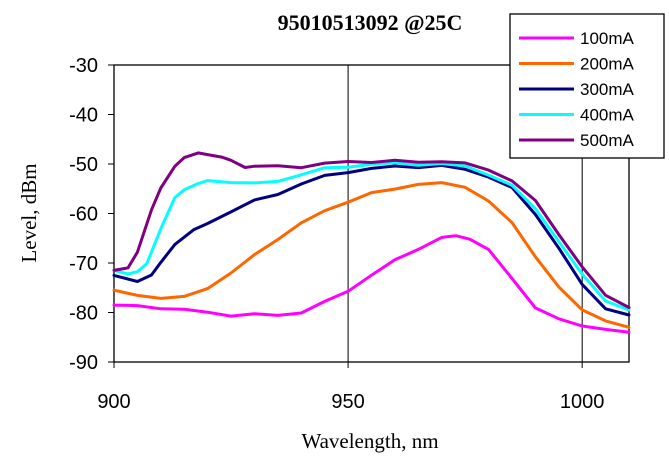  I want to click on x-tick-label: 1000, so click(582, 402).